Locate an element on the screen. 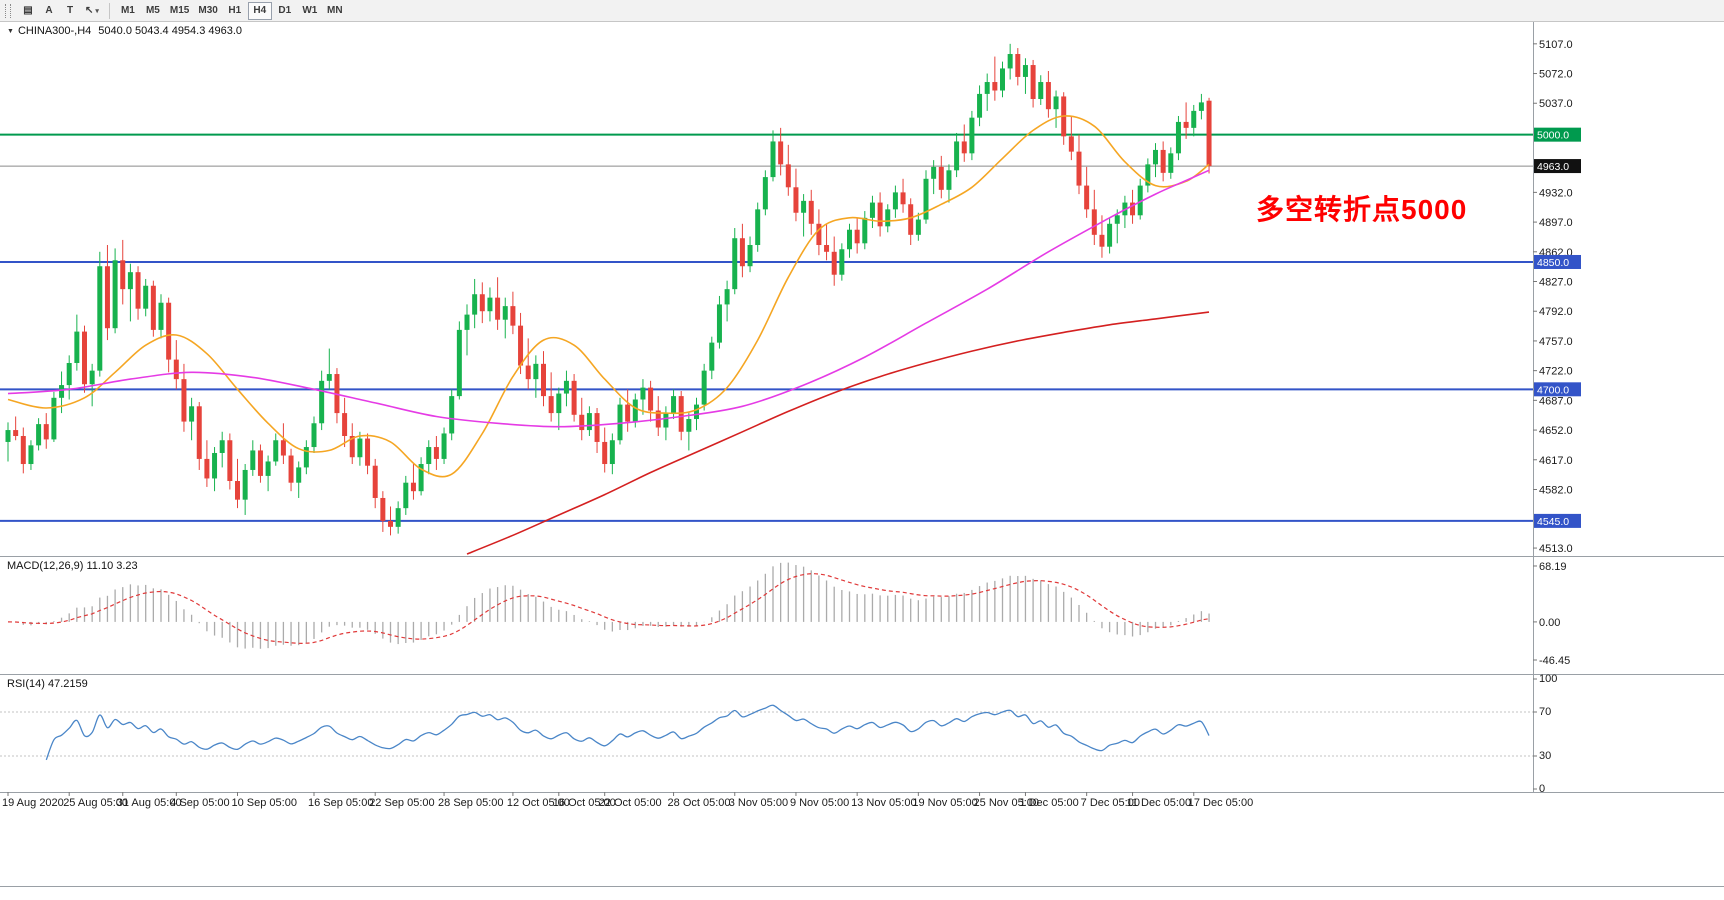 This screenshot has width=1724, height=900. svg-text: 16 Sep 05:00 is located at coordinates (340, 803).